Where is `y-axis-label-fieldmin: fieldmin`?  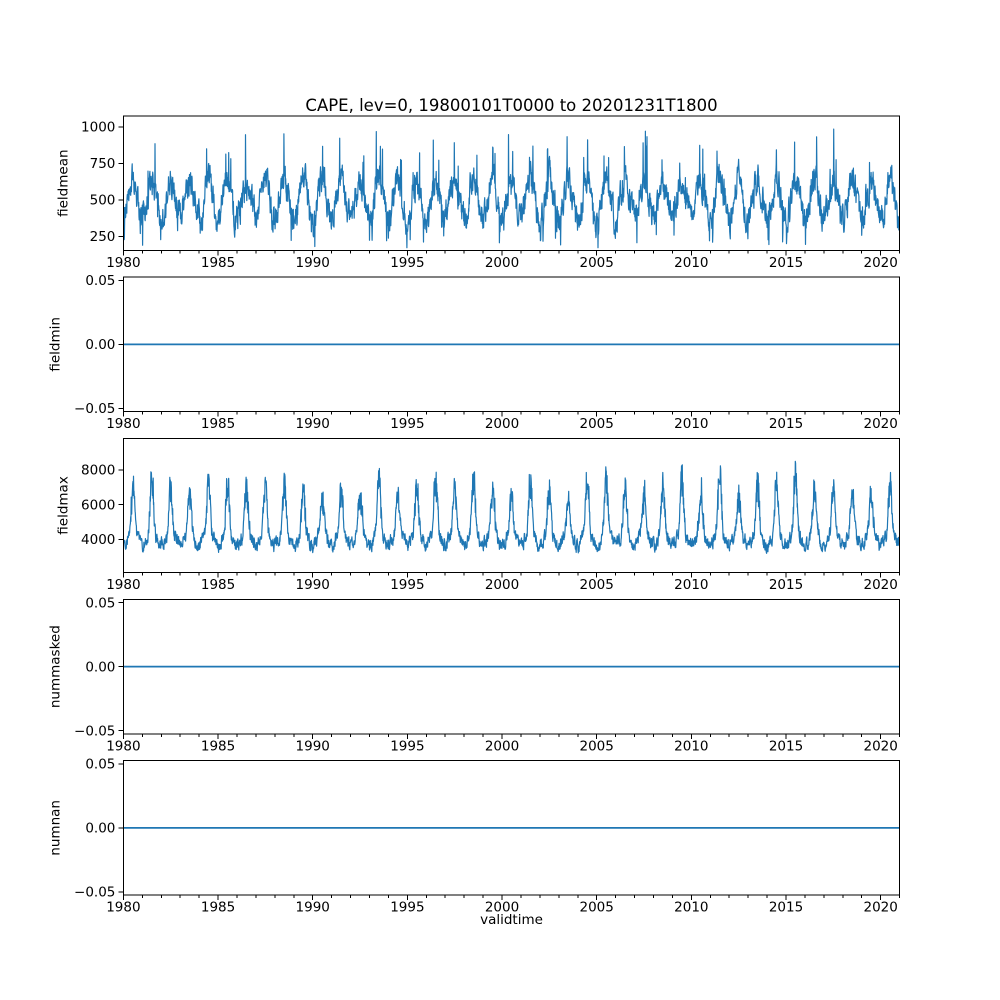
y-axis-label-fieldmin: fieldmin is located at coordinates (56, 344).